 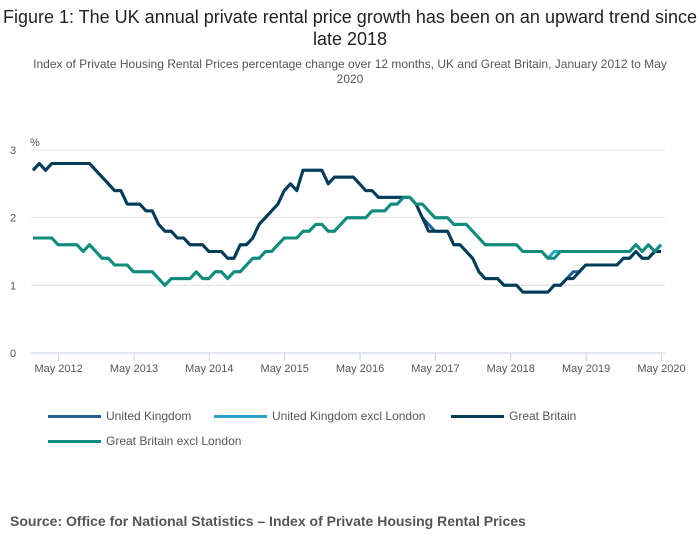 What do you see at coordinates (285, 369) in the screenshot?
I see `x-tick-label: May 2015` at bounding box center [285, 369].